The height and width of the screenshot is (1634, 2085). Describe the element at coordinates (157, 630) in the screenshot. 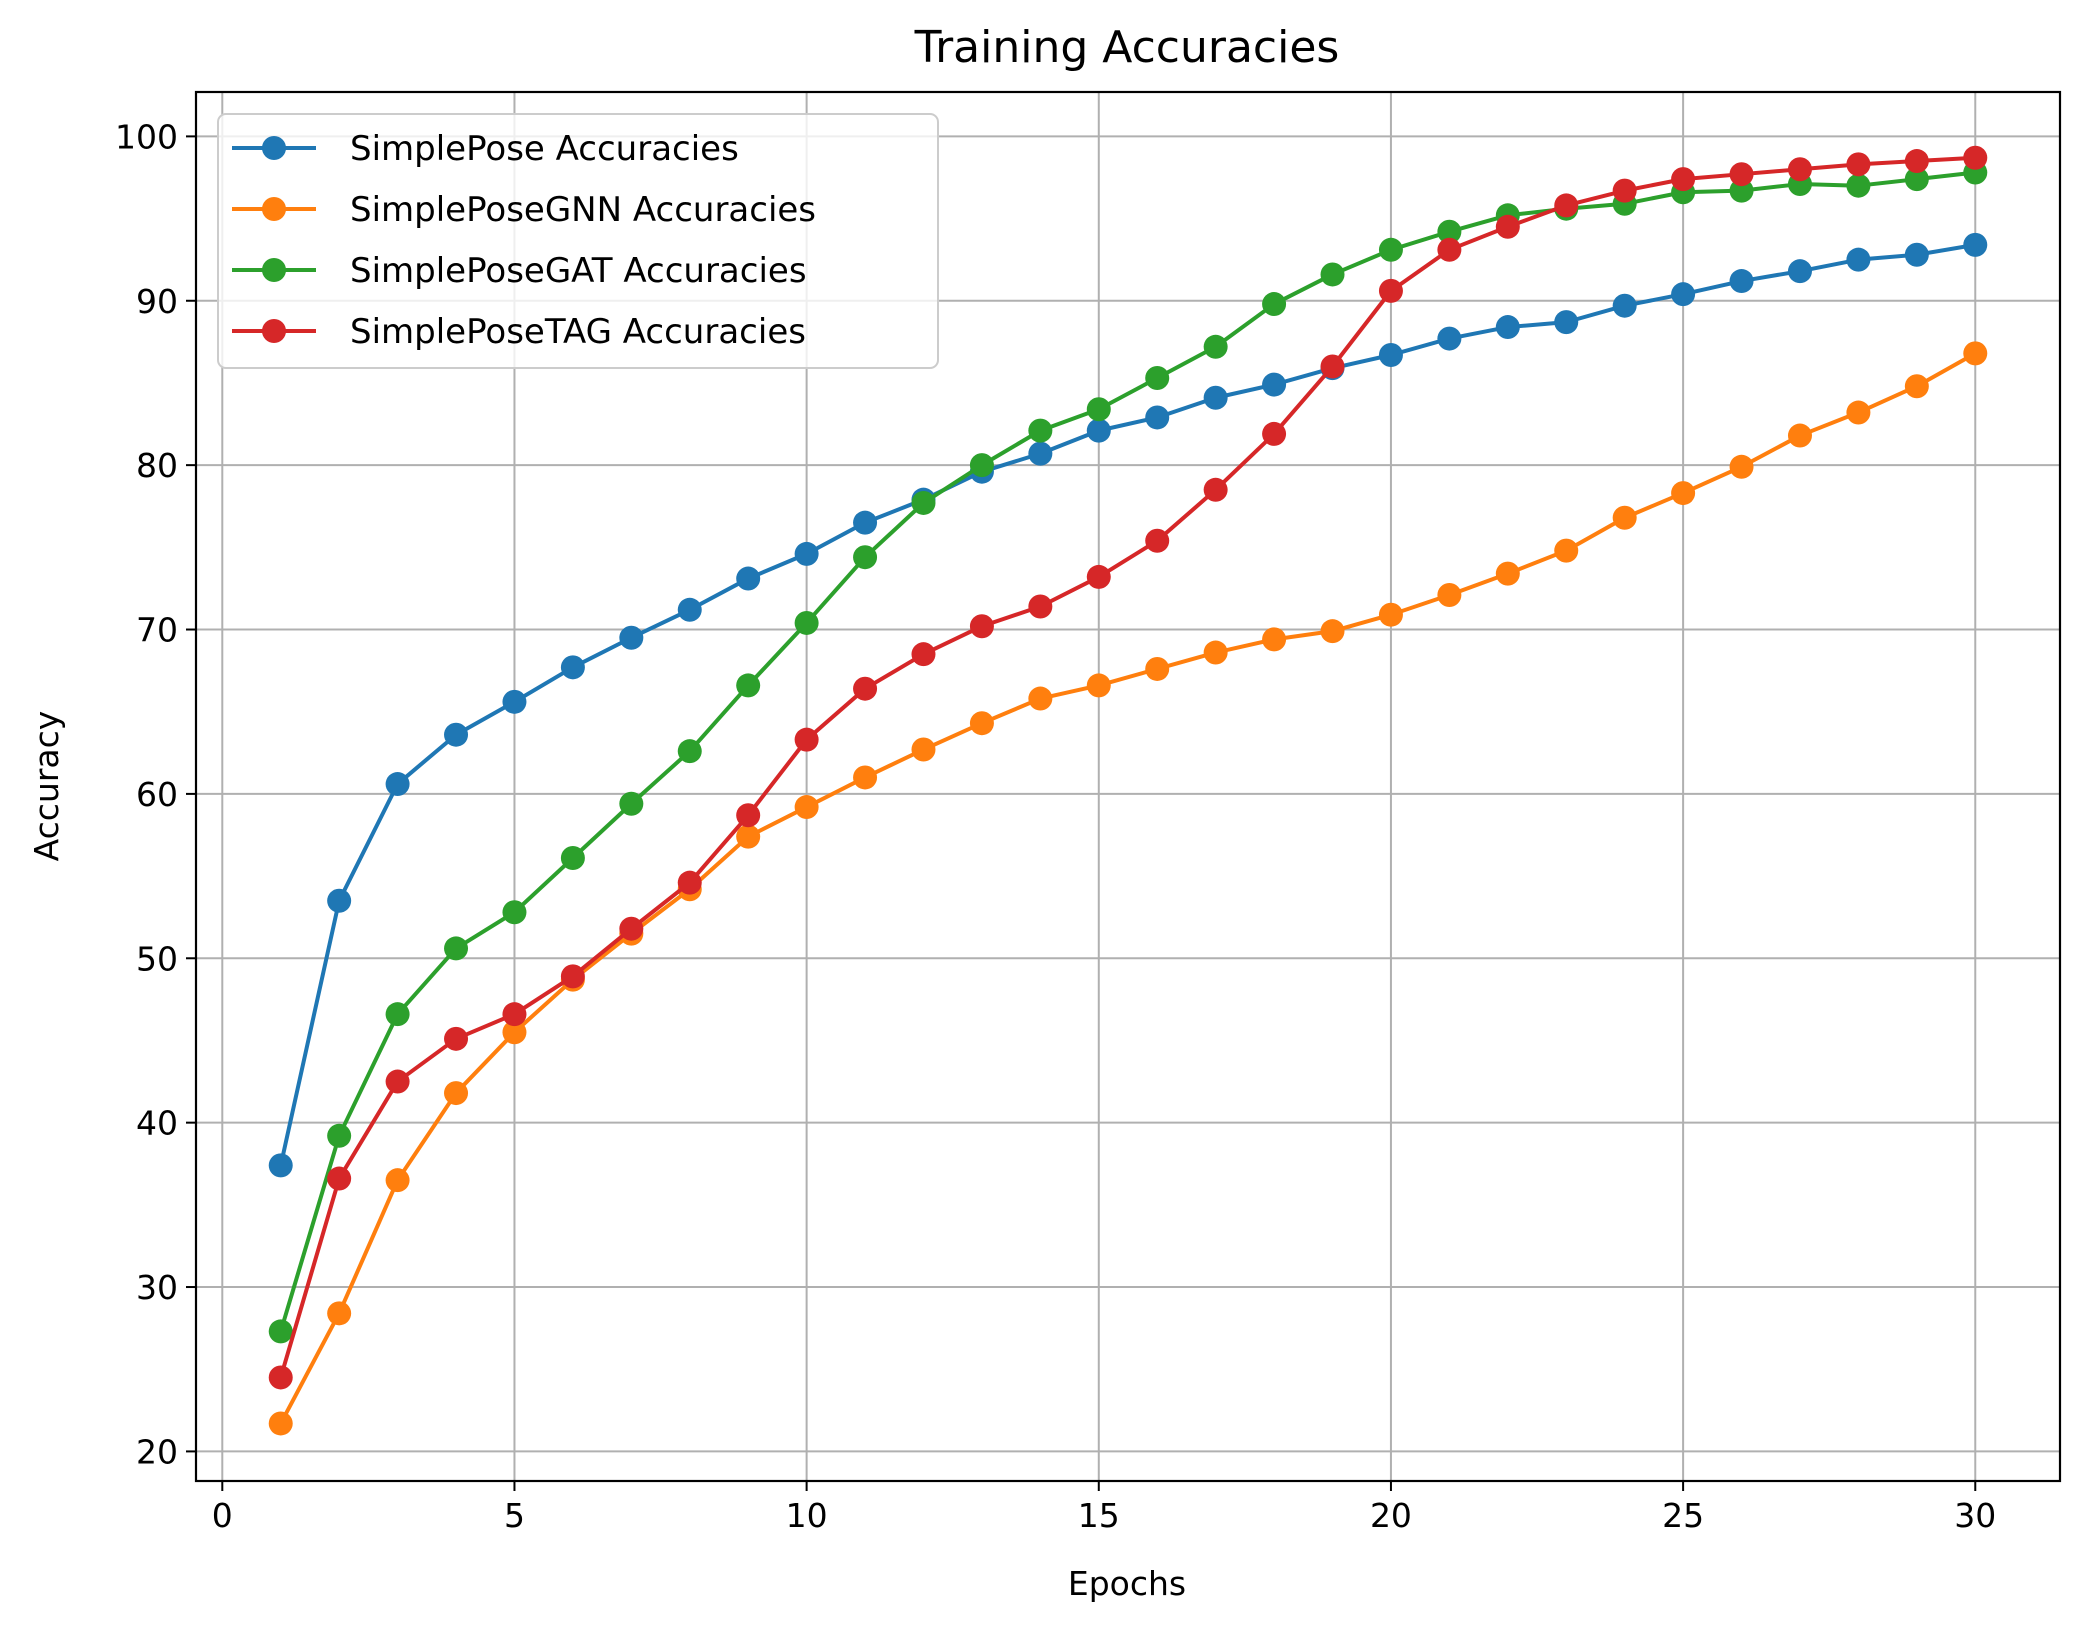

I see `y-tick-label: 70` at that location.